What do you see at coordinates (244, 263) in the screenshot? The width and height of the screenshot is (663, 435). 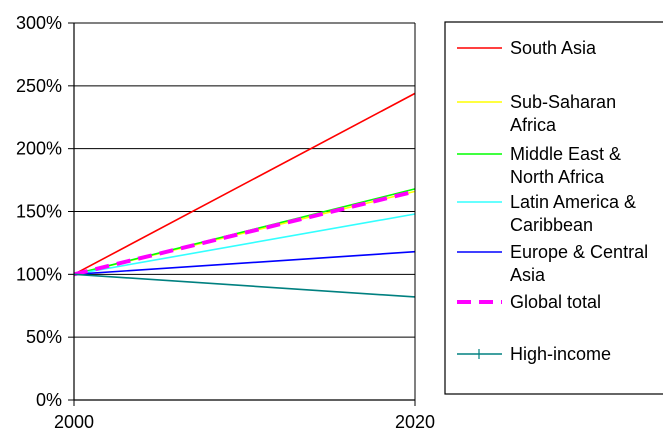 I see `series-line-europe-central-asia` at bounding box center [244, 263].